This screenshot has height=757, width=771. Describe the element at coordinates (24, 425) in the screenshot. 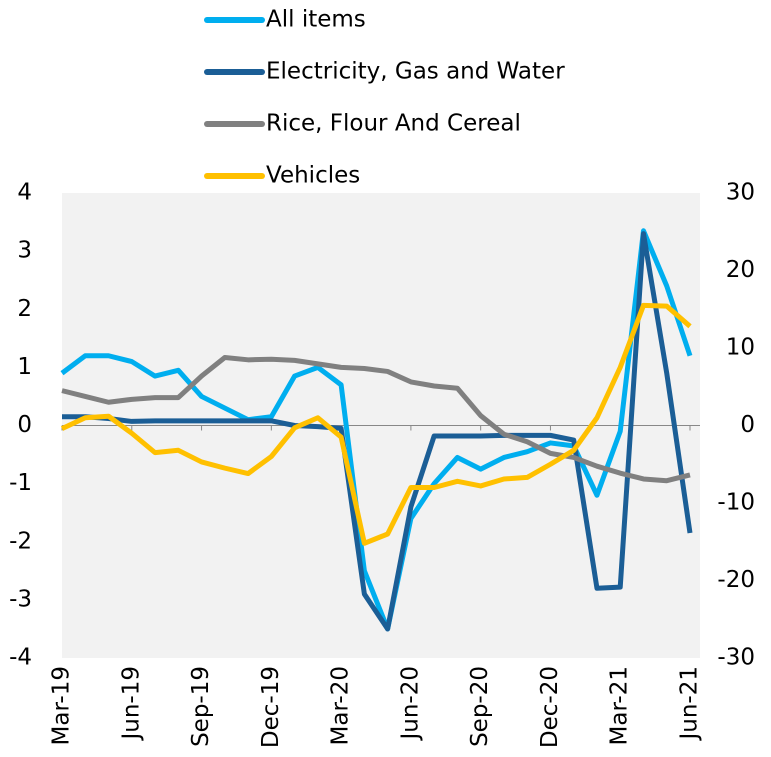

I see `y-tick-label: 0` at that location.